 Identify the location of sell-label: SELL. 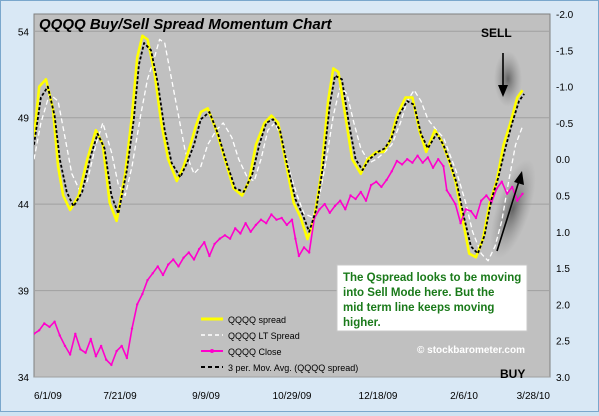
(496, 33).